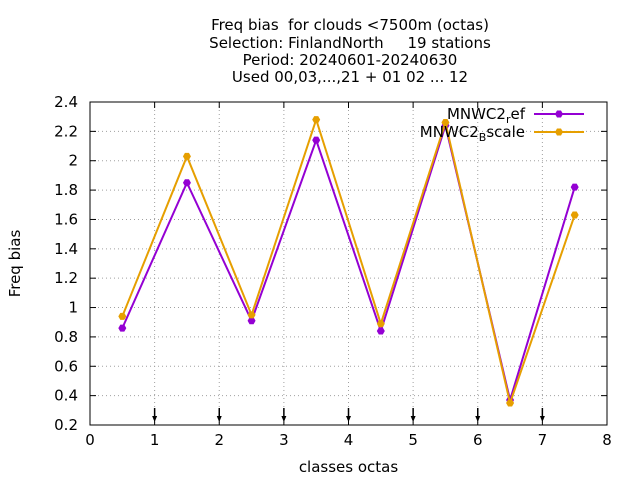 This screenshot has height=480, width=640. Describe the element at coordinates (73, 161) in the screenshot. I see `y-tick-label: 2` at that location.